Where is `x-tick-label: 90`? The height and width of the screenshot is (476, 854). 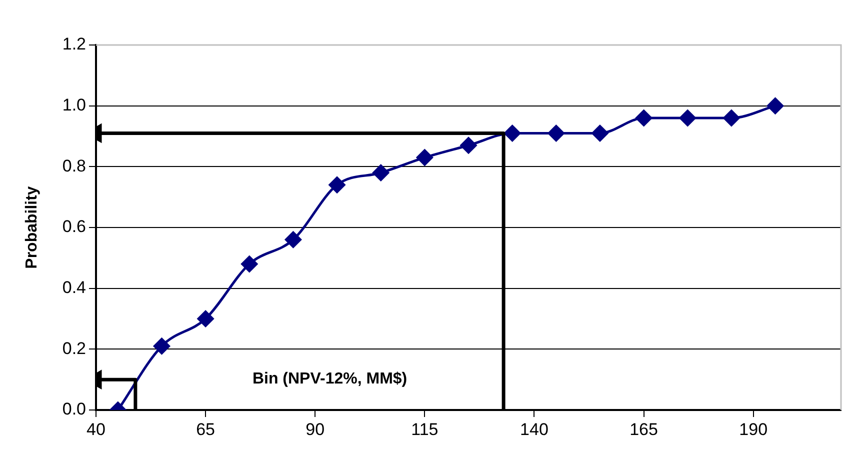
x-tick-label: 90 is located at coordinates (315, 429).